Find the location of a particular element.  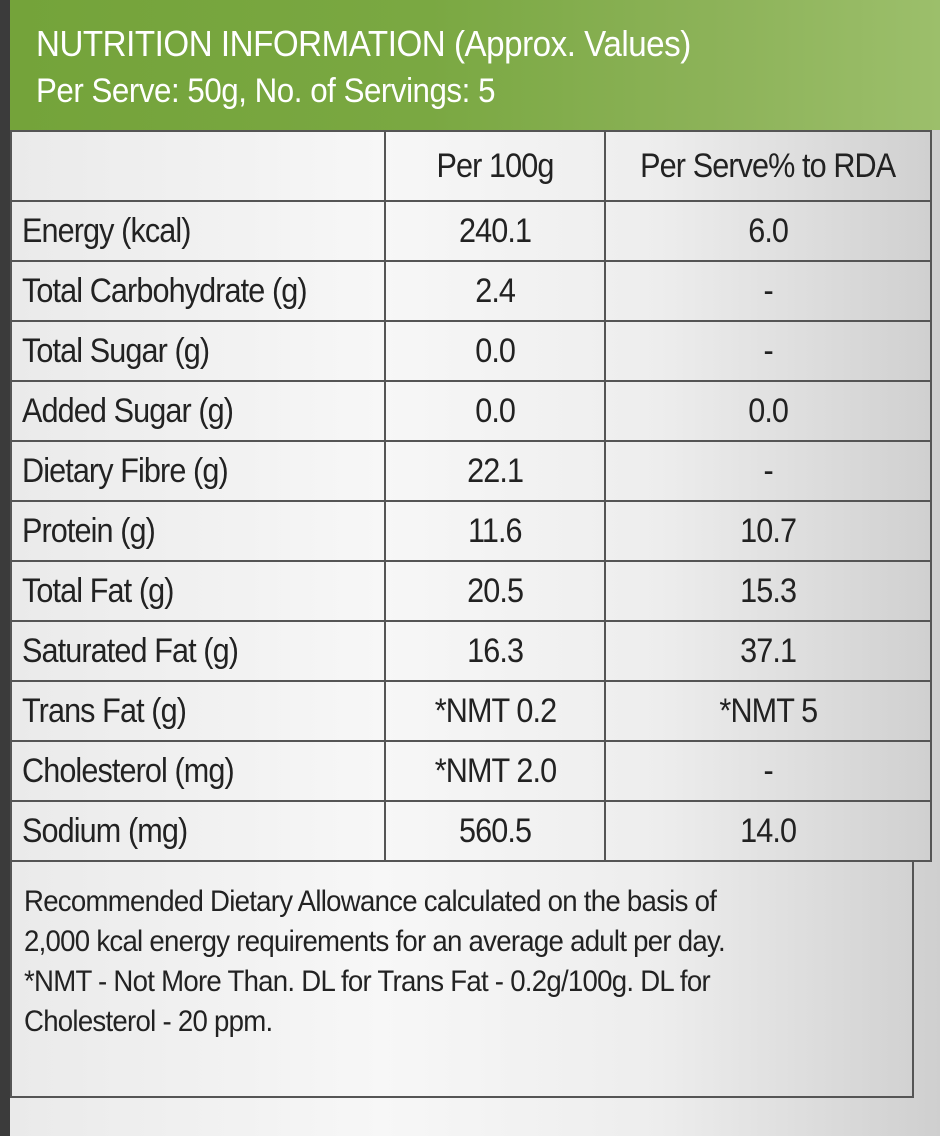

table-row: Cholesterol (mg) *NMT 2.0 - is located at coordinates (471, 771).